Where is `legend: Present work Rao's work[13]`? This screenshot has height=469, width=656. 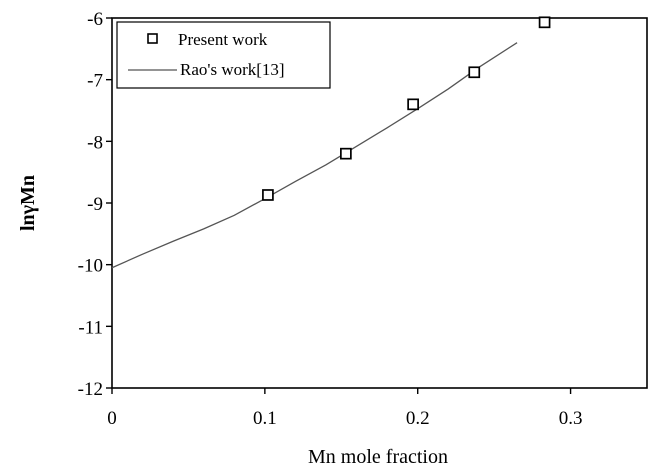 legend: Present work Rao's work[13] is located at coordinates (223, 55).